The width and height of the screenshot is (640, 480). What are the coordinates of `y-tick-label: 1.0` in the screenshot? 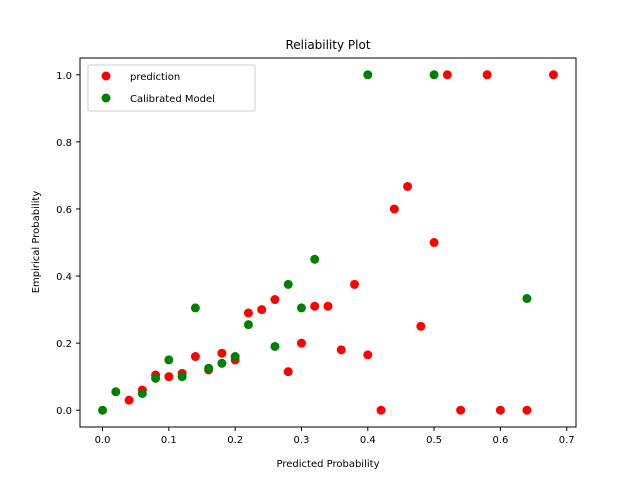 It's located at (64, 76).